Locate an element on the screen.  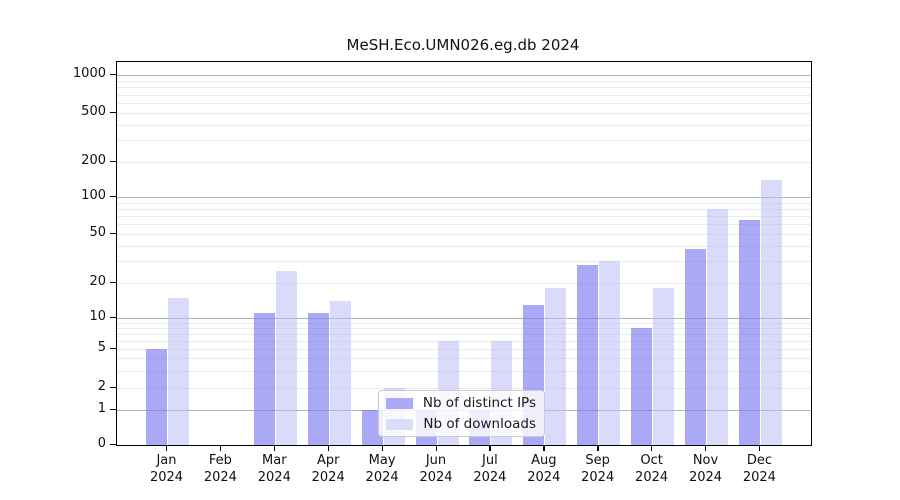
x-tick-label-nov: Nov 2024 is located at coordinates (705, 469).